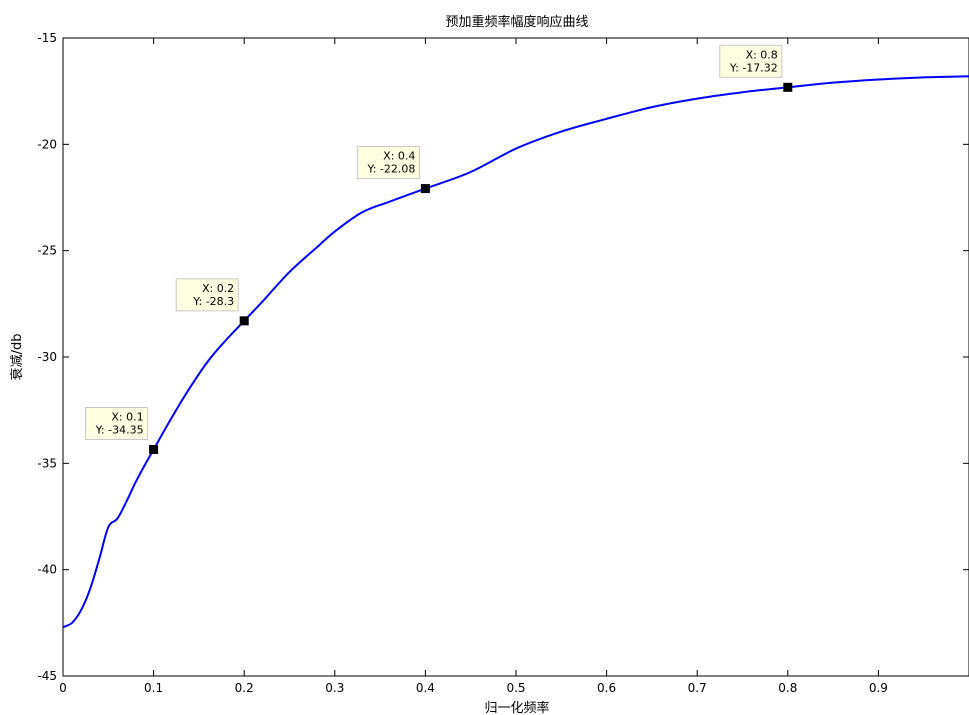  Describe the element at coordinates (218, 288) in the screenshot. I see `datatip-x-label: X: 0.2` at that location.